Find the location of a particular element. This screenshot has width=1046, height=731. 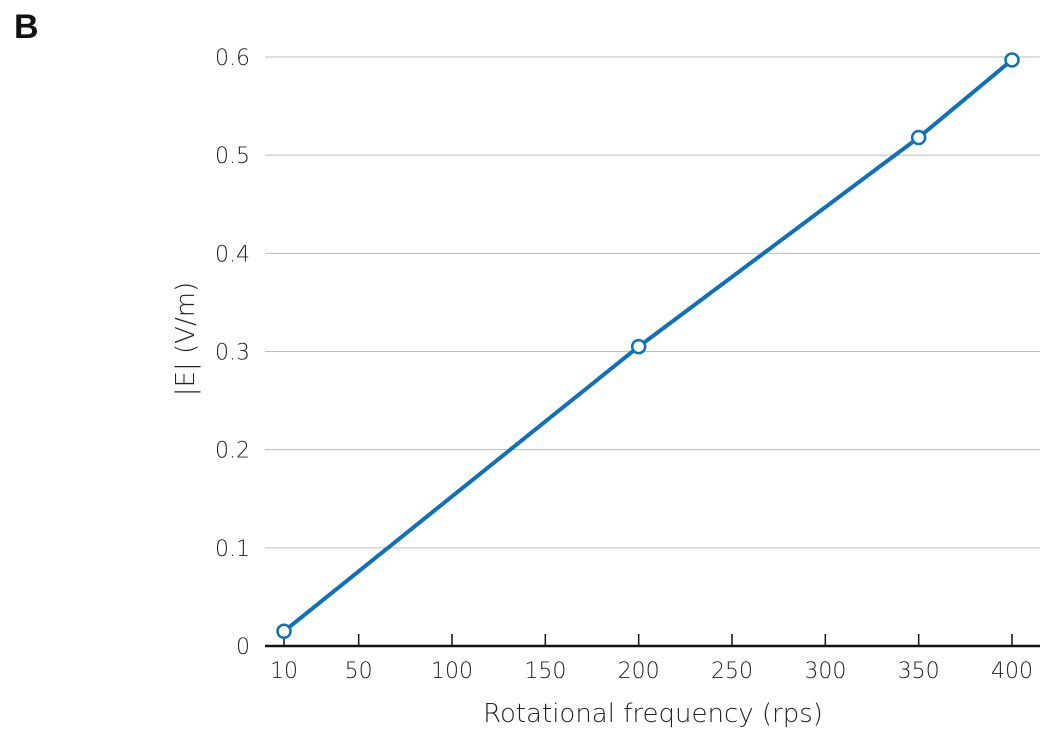

x-tick-label: 100 is located at coordinates (452, 671).